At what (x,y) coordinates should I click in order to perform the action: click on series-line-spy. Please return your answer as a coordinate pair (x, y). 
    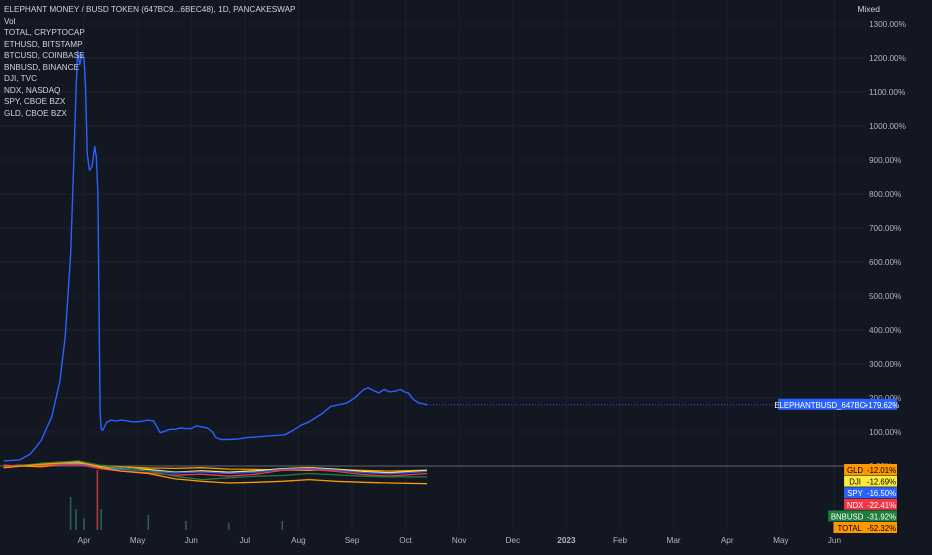
    Looking at the image, I should click on (215, 469).